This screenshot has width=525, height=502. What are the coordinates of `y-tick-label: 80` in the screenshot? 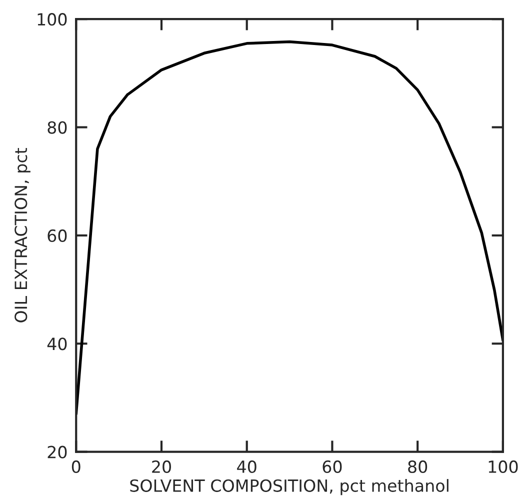 It's located at (57, 127).